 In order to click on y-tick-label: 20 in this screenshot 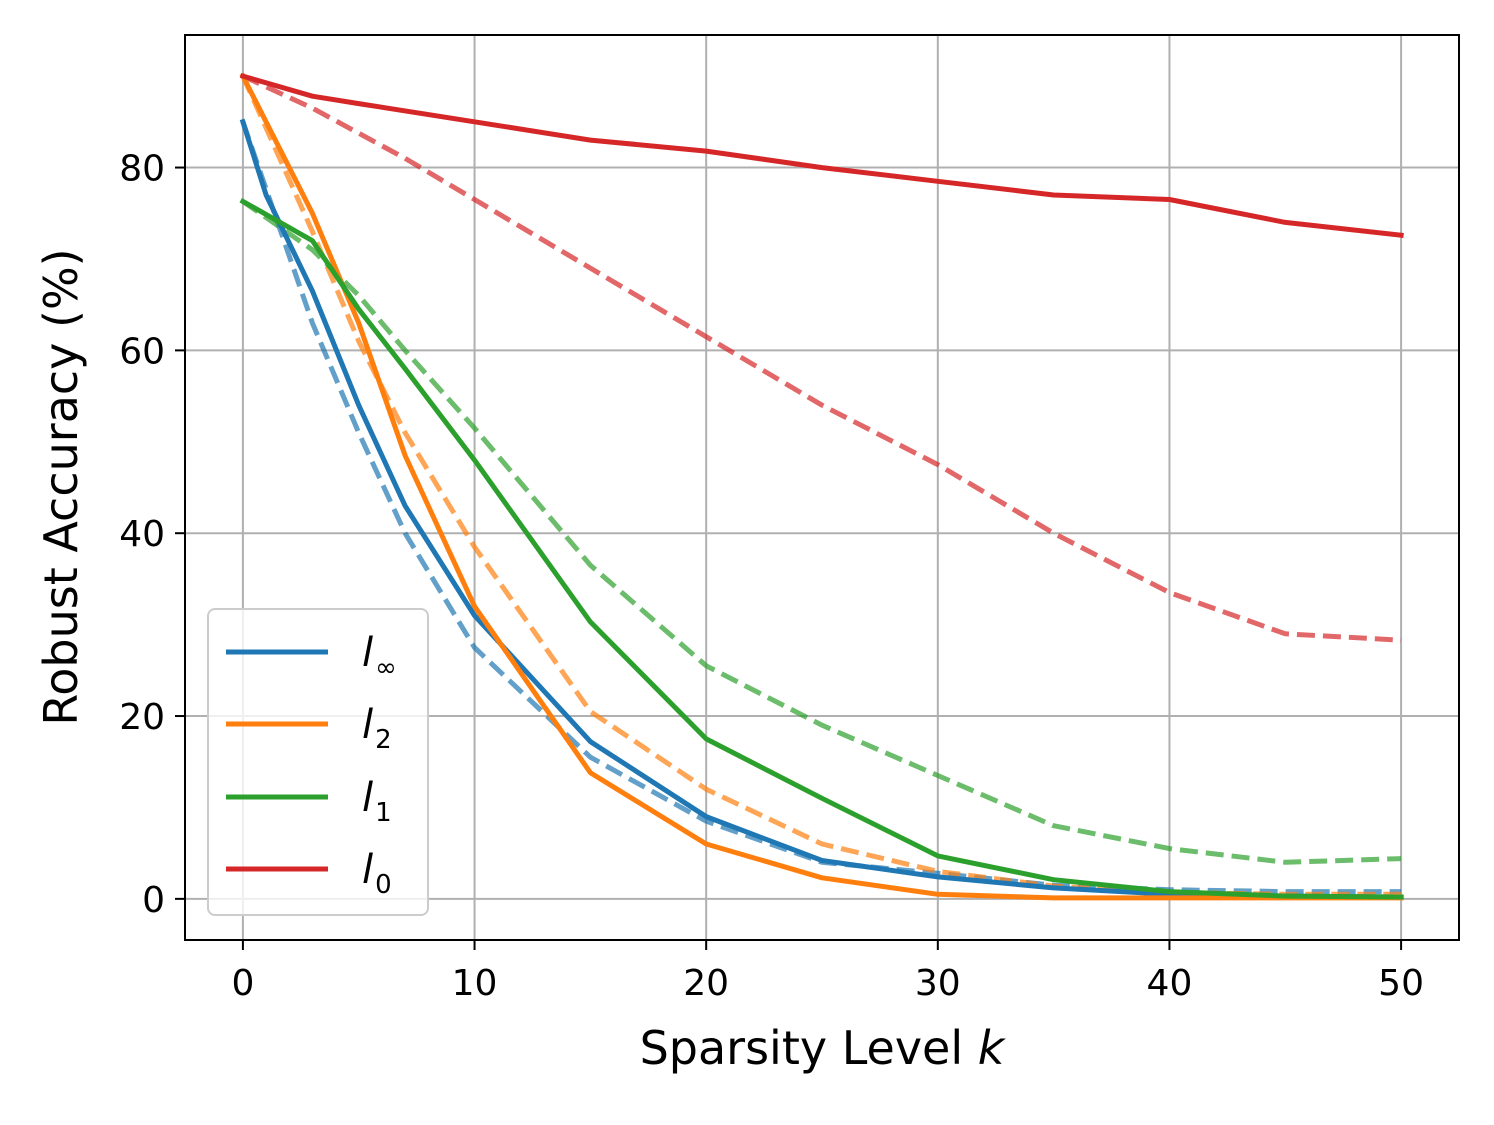, I will do `click(142, 717)`.